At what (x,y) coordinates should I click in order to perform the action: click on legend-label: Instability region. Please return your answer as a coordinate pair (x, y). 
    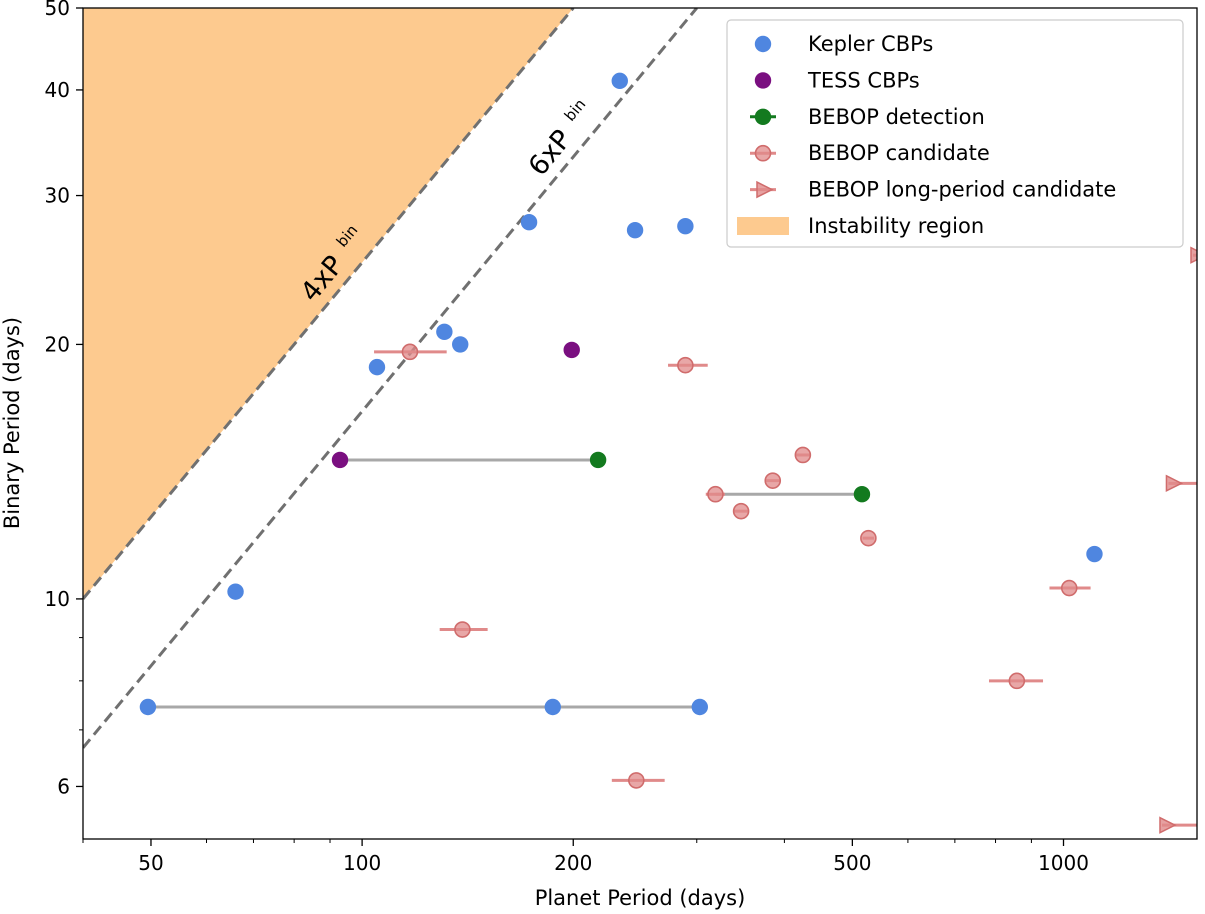
    Looking at the image, I should click on (896, 226).